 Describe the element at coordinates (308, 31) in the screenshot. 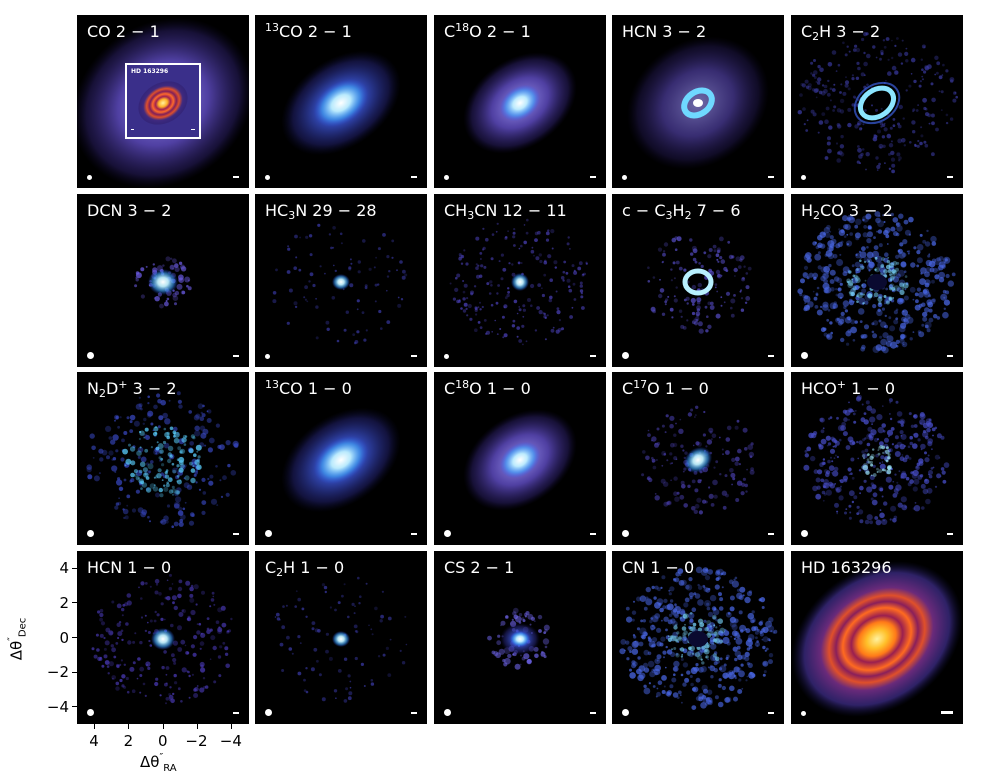

I see `panel-label: 13CO 2 − 1` at that location.